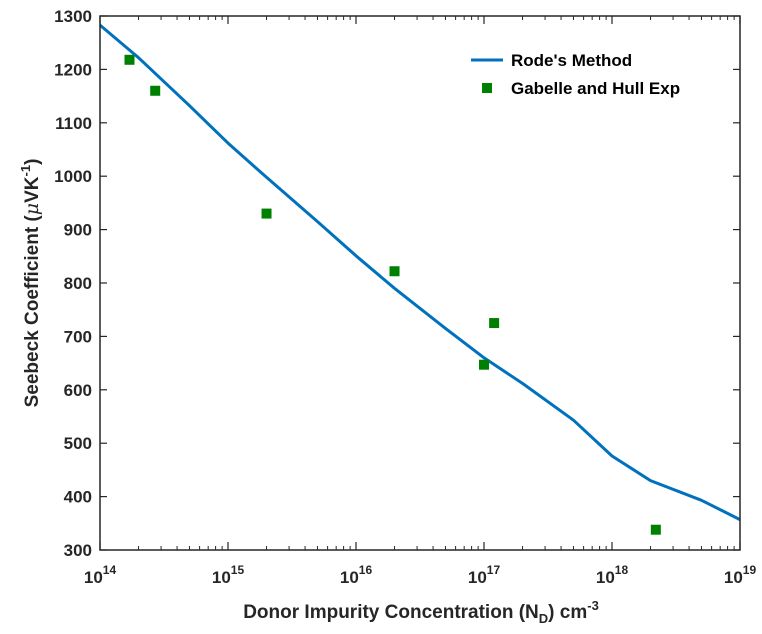 The height and width of the screenshot is (634, 762). What do you see at coordinates (78, 497) in the screenshot?
I see `y-tick-label: 400` at bounding box center [78, 497].